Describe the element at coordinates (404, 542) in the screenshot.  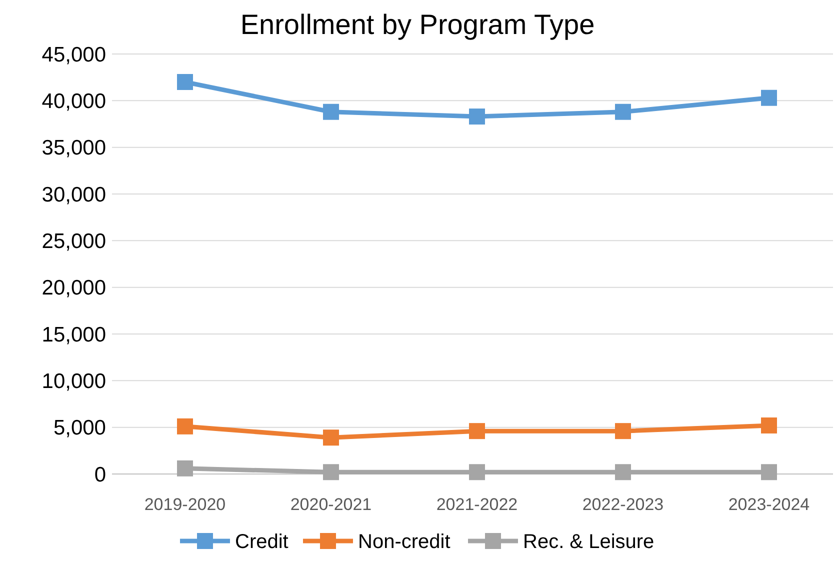
I see `legend-label: Non-credit` at that location.